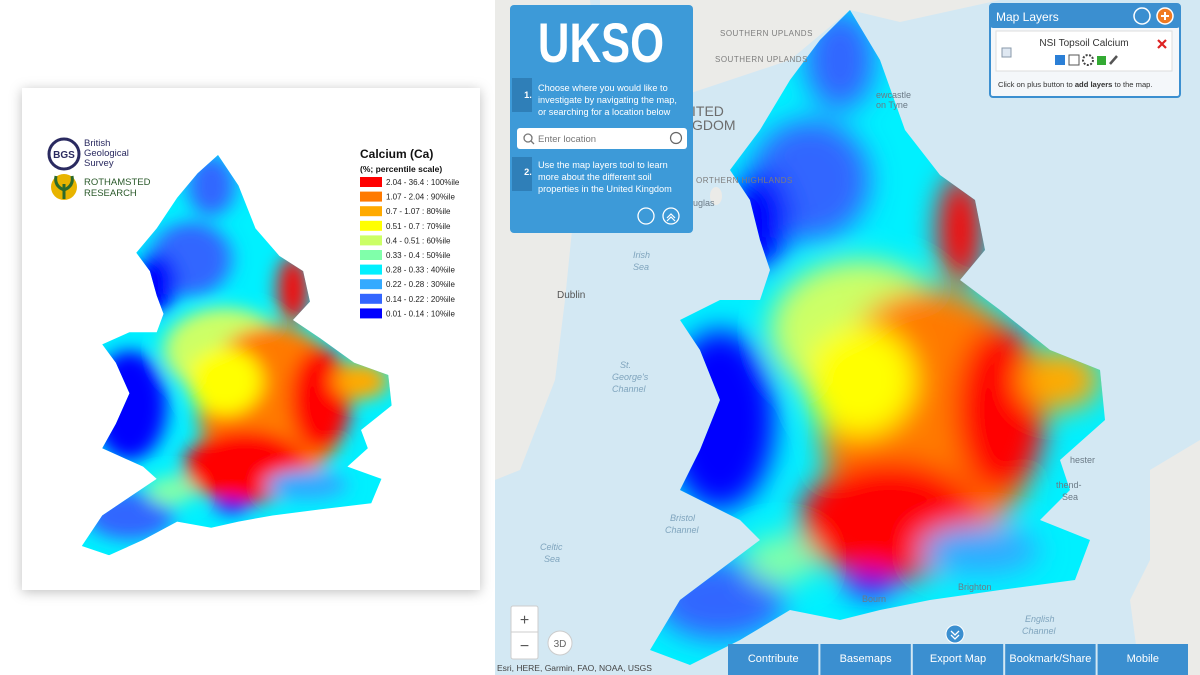  Describe the element at coordinates (874, 599) in the screenshot. I see `place-label: Bourn` at that location.